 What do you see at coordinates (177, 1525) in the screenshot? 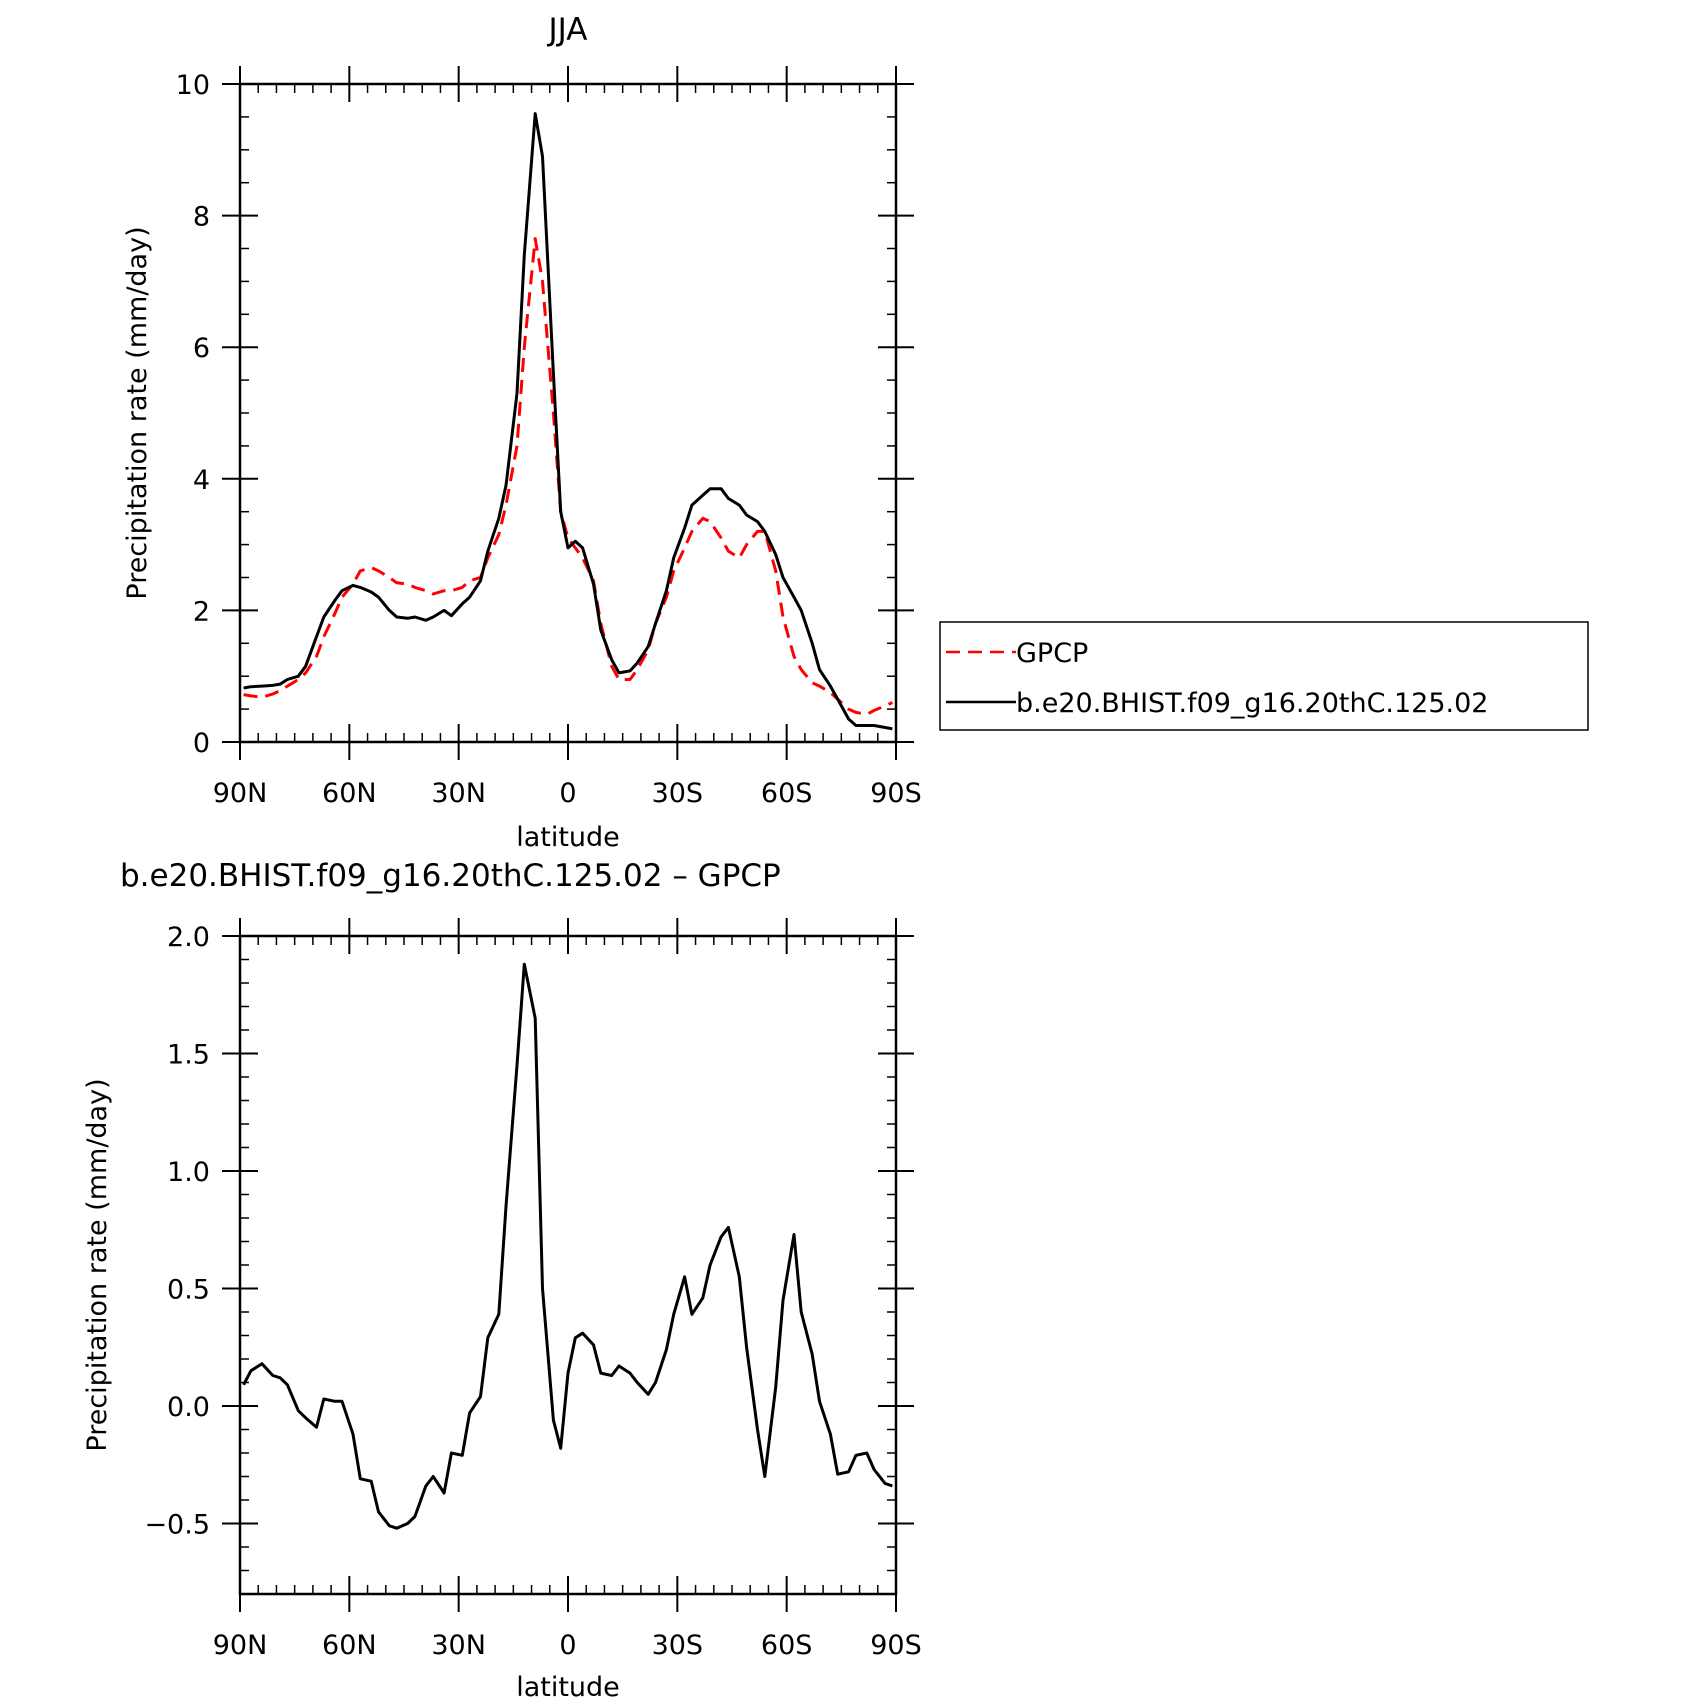
I see `y-tick-label: −0.5` at bounding box center [177, 1525].